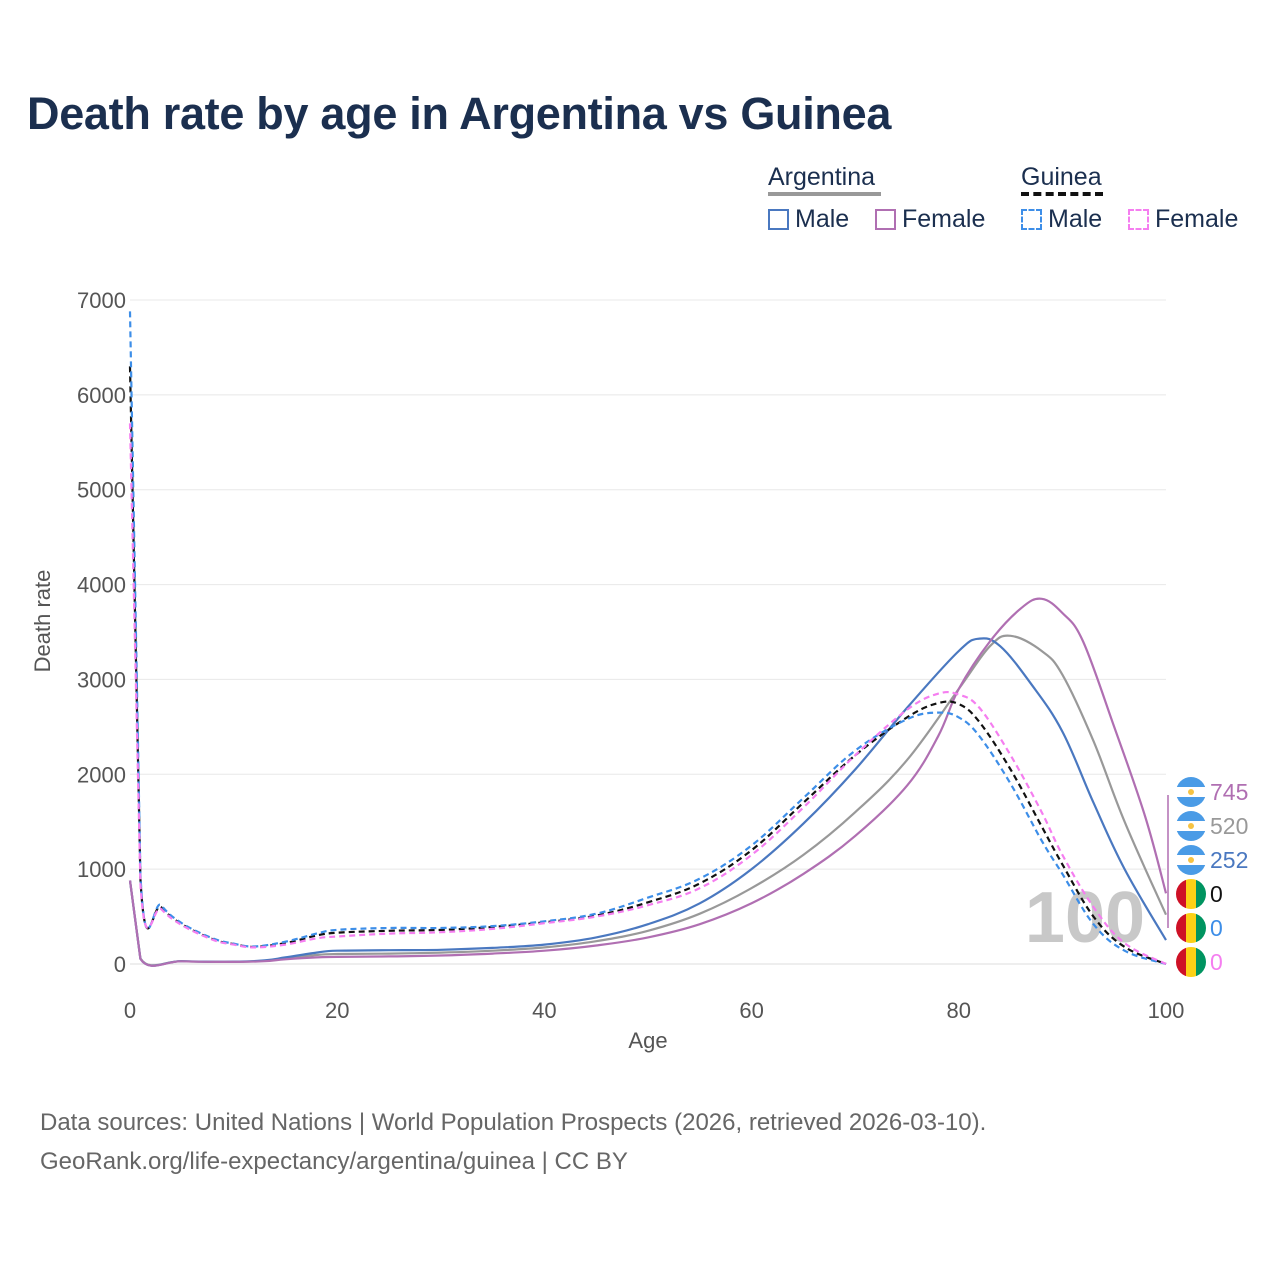 This screenshot has width=1280, height=1280. I want to click on legend-argentina-female: Female, so click(930, 219).